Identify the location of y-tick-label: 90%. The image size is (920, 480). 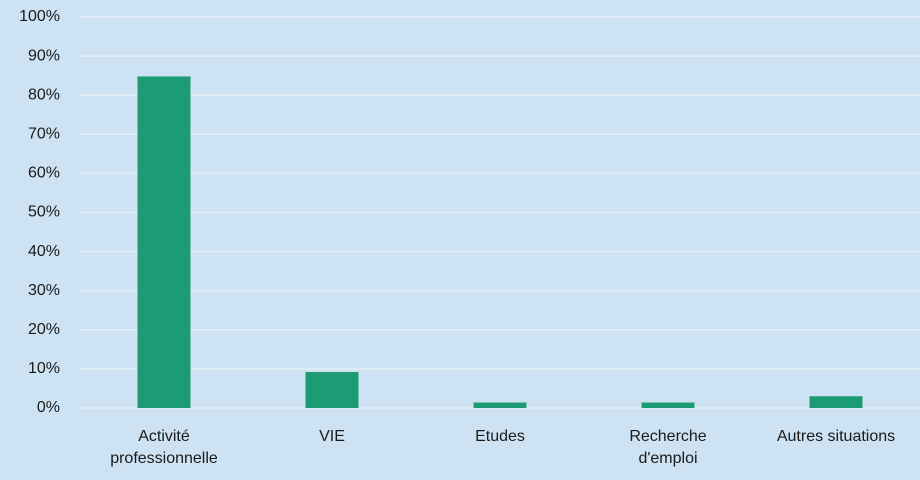
(44, 55).